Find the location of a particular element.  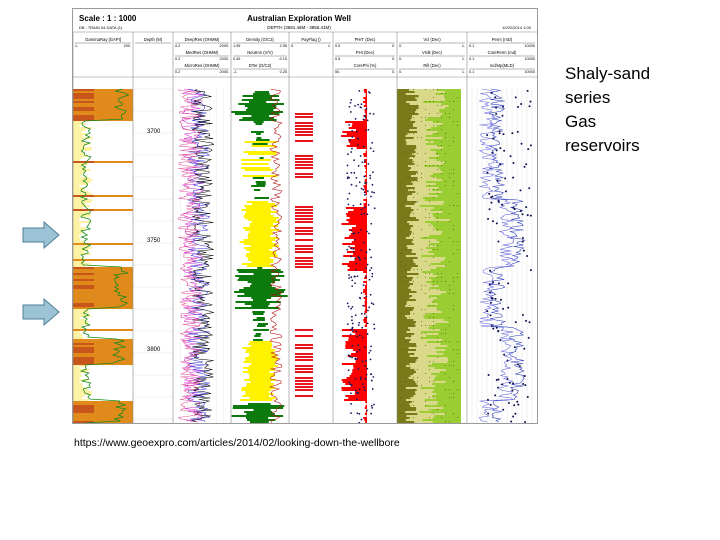

track-min: 50. is located at coordinates (337, 72).